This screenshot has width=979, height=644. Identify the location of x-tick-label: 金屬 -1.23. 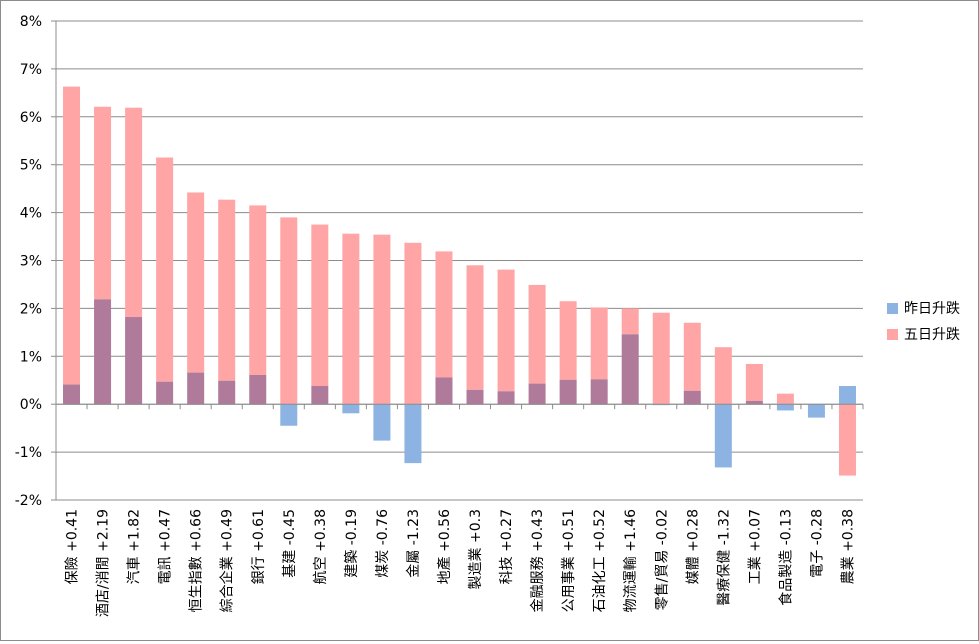
(414, 543).